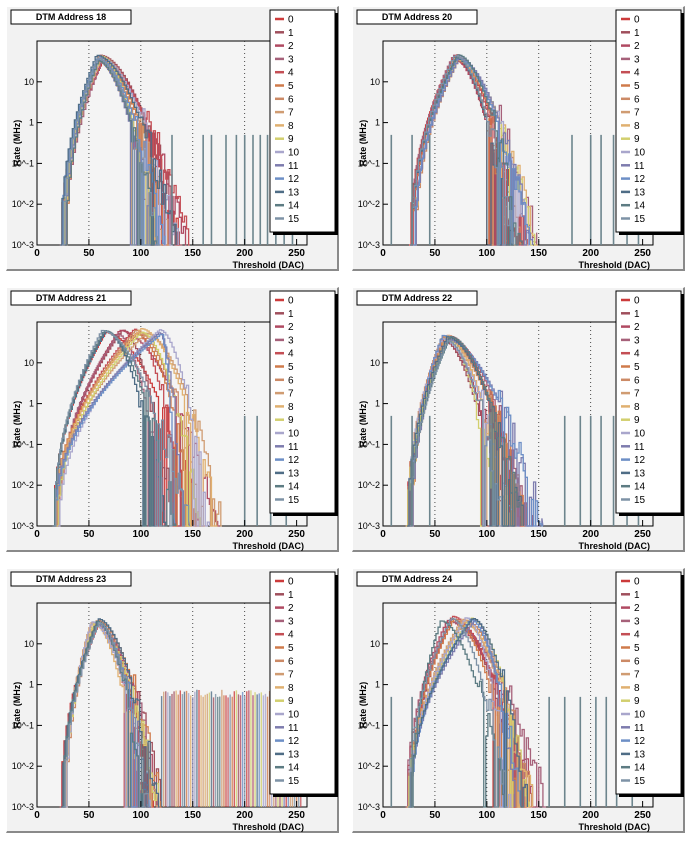 This screenshot has height=843, width=689. Describe the element at coordinates (637, 113) in the screenshot. I see `legend-label: 7` at that location.